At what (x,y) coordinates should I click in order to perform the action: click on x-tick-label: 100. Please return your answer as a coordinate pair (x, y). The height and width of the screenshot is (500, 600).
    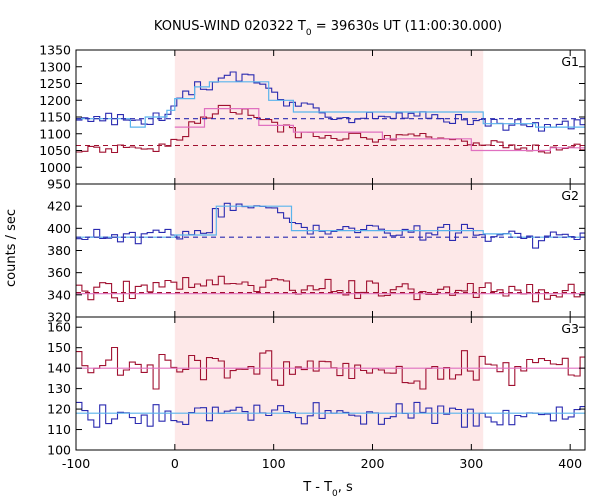
    Looking at the image, I should click on (274, 463).